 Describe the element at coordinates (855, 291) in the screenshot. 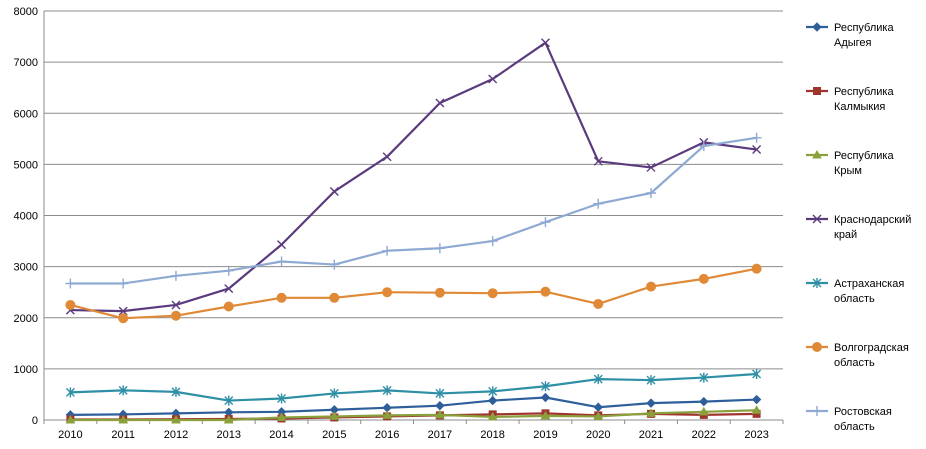

I see `legend-item-4: Астраханская область` at that location.